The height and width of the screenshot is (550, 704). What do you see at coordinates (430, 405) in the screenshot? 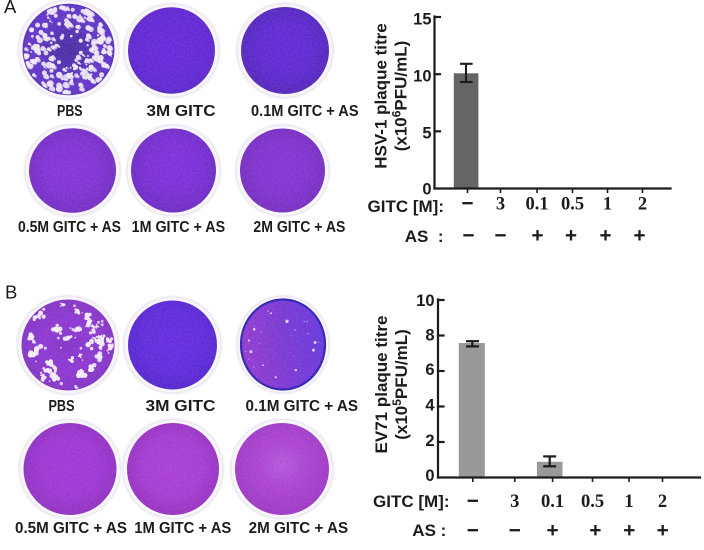
I see `svg-text: 4` at bounding box center [430, 405].